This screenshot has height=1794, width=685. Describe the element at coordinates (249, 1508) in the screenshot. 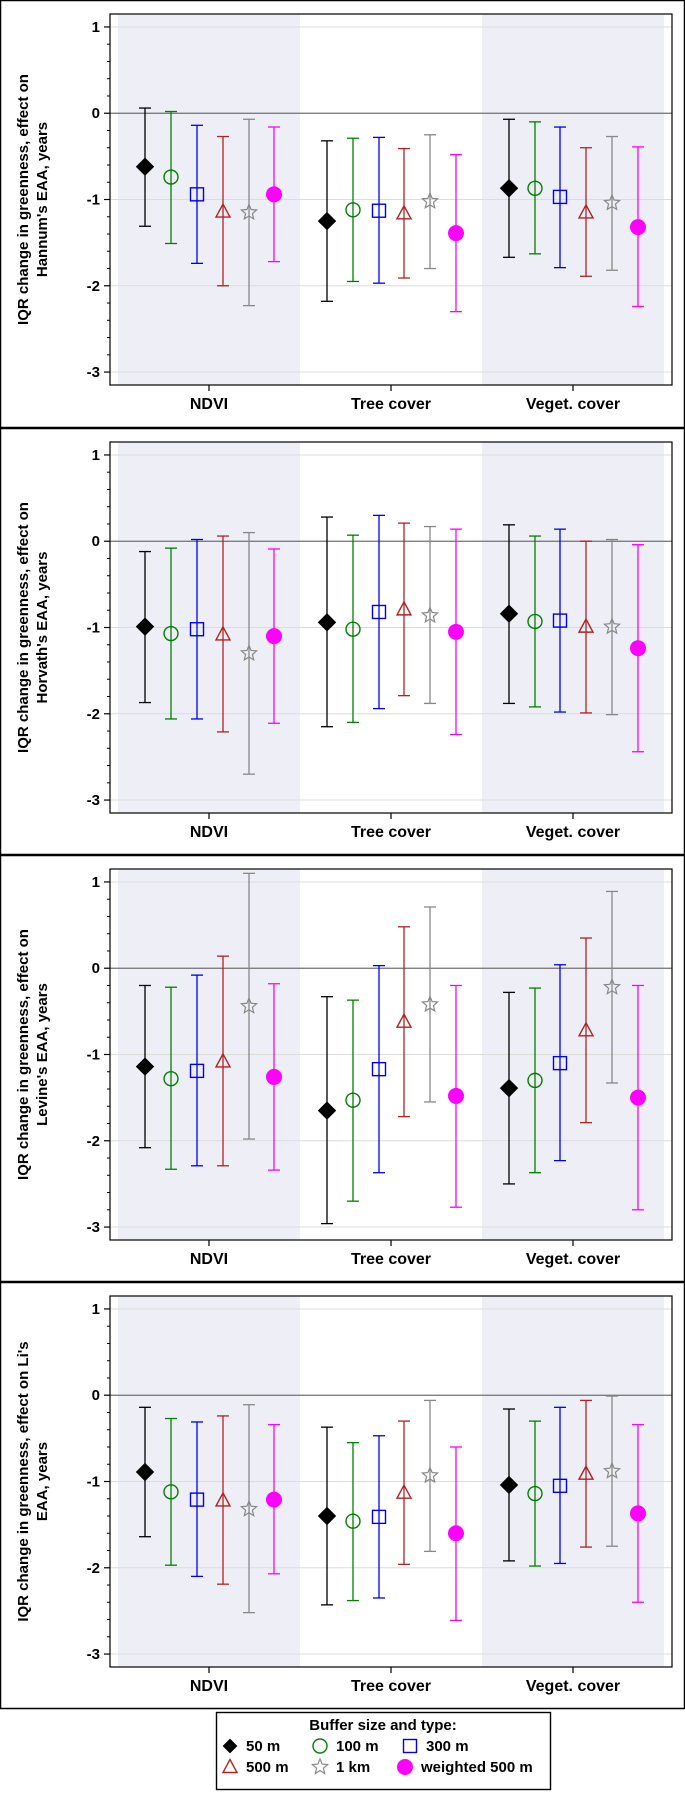

I see `point-1-km-ndvi` at that location.